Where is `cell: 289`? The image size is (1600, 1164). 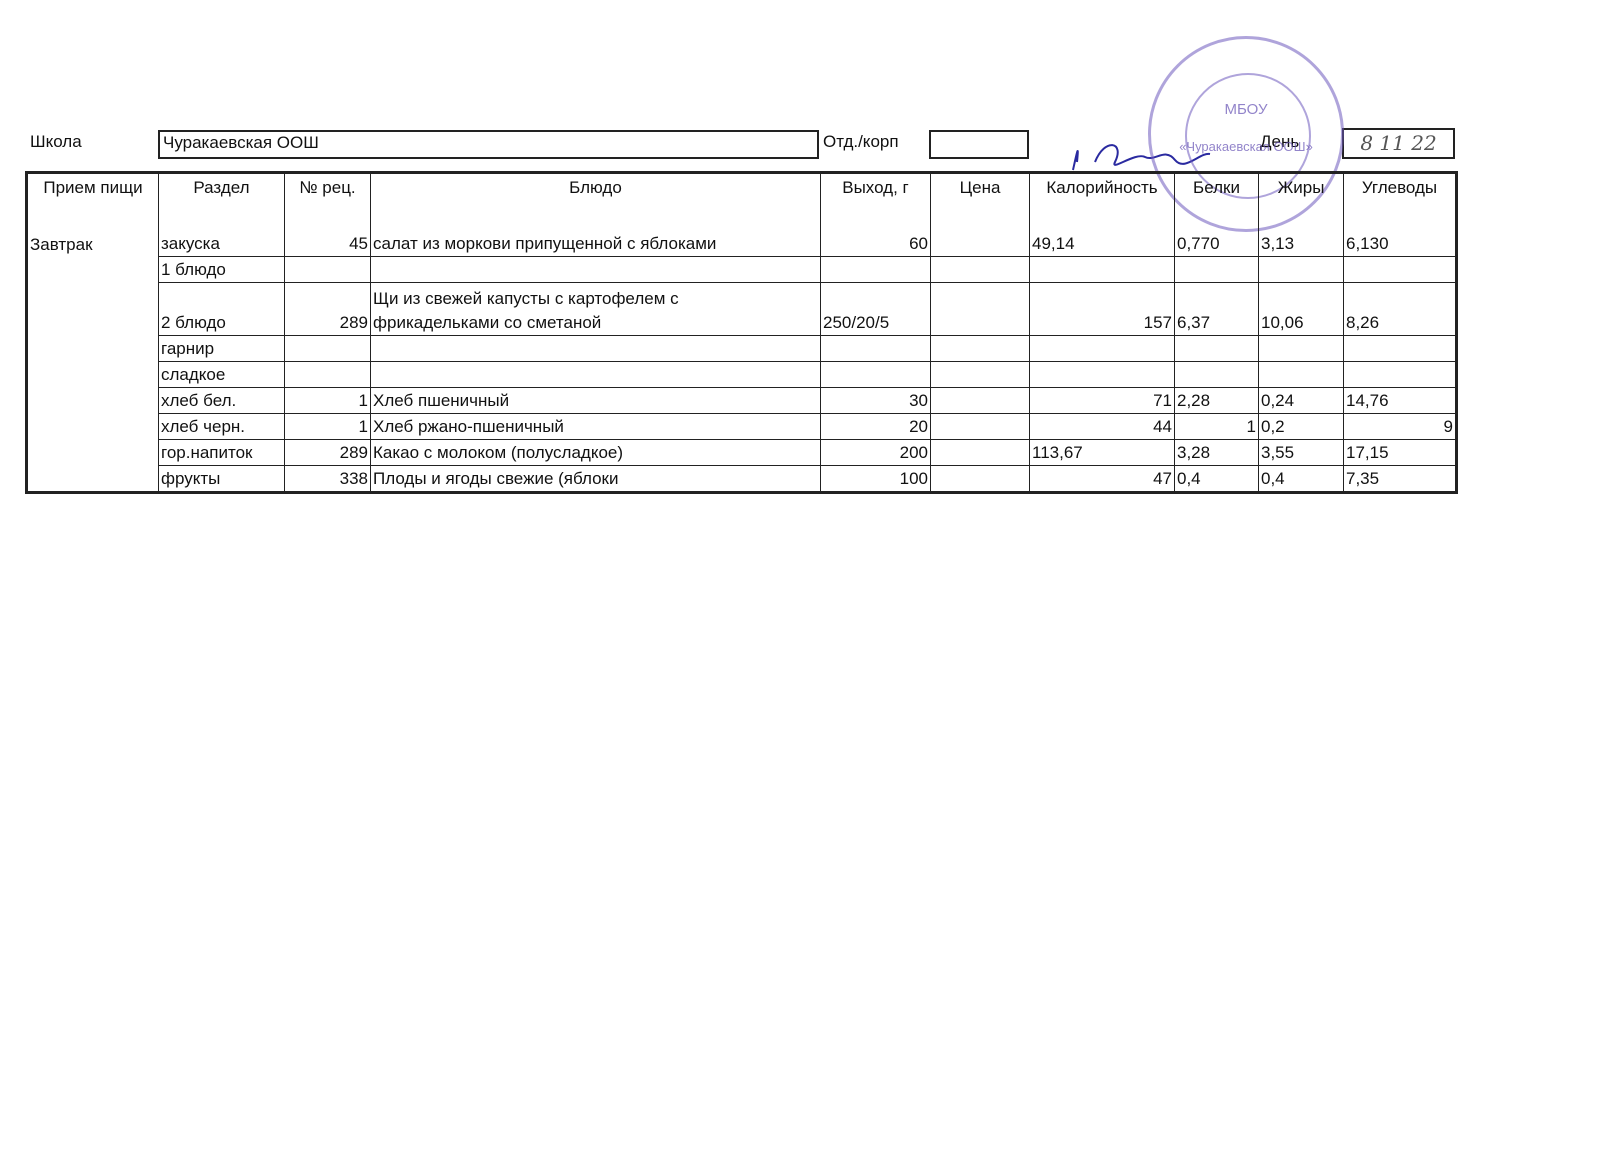
cell: 289 is located at coordinates (327, 452).